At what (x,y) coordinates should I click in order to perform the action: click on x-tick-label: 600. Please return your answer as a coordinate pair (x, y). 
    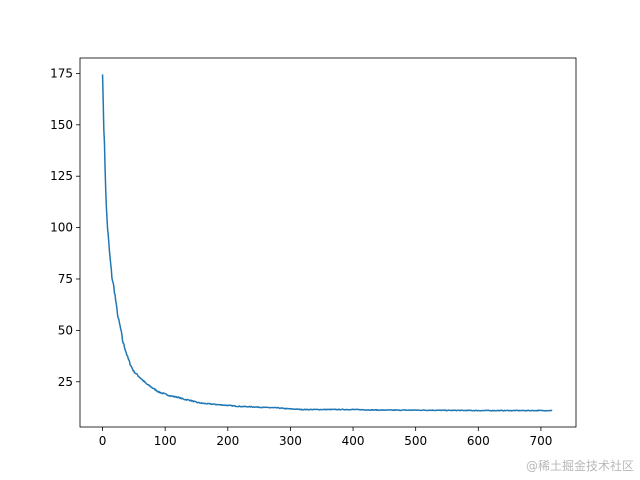
    Looking at the image, I should click on (478, 441).